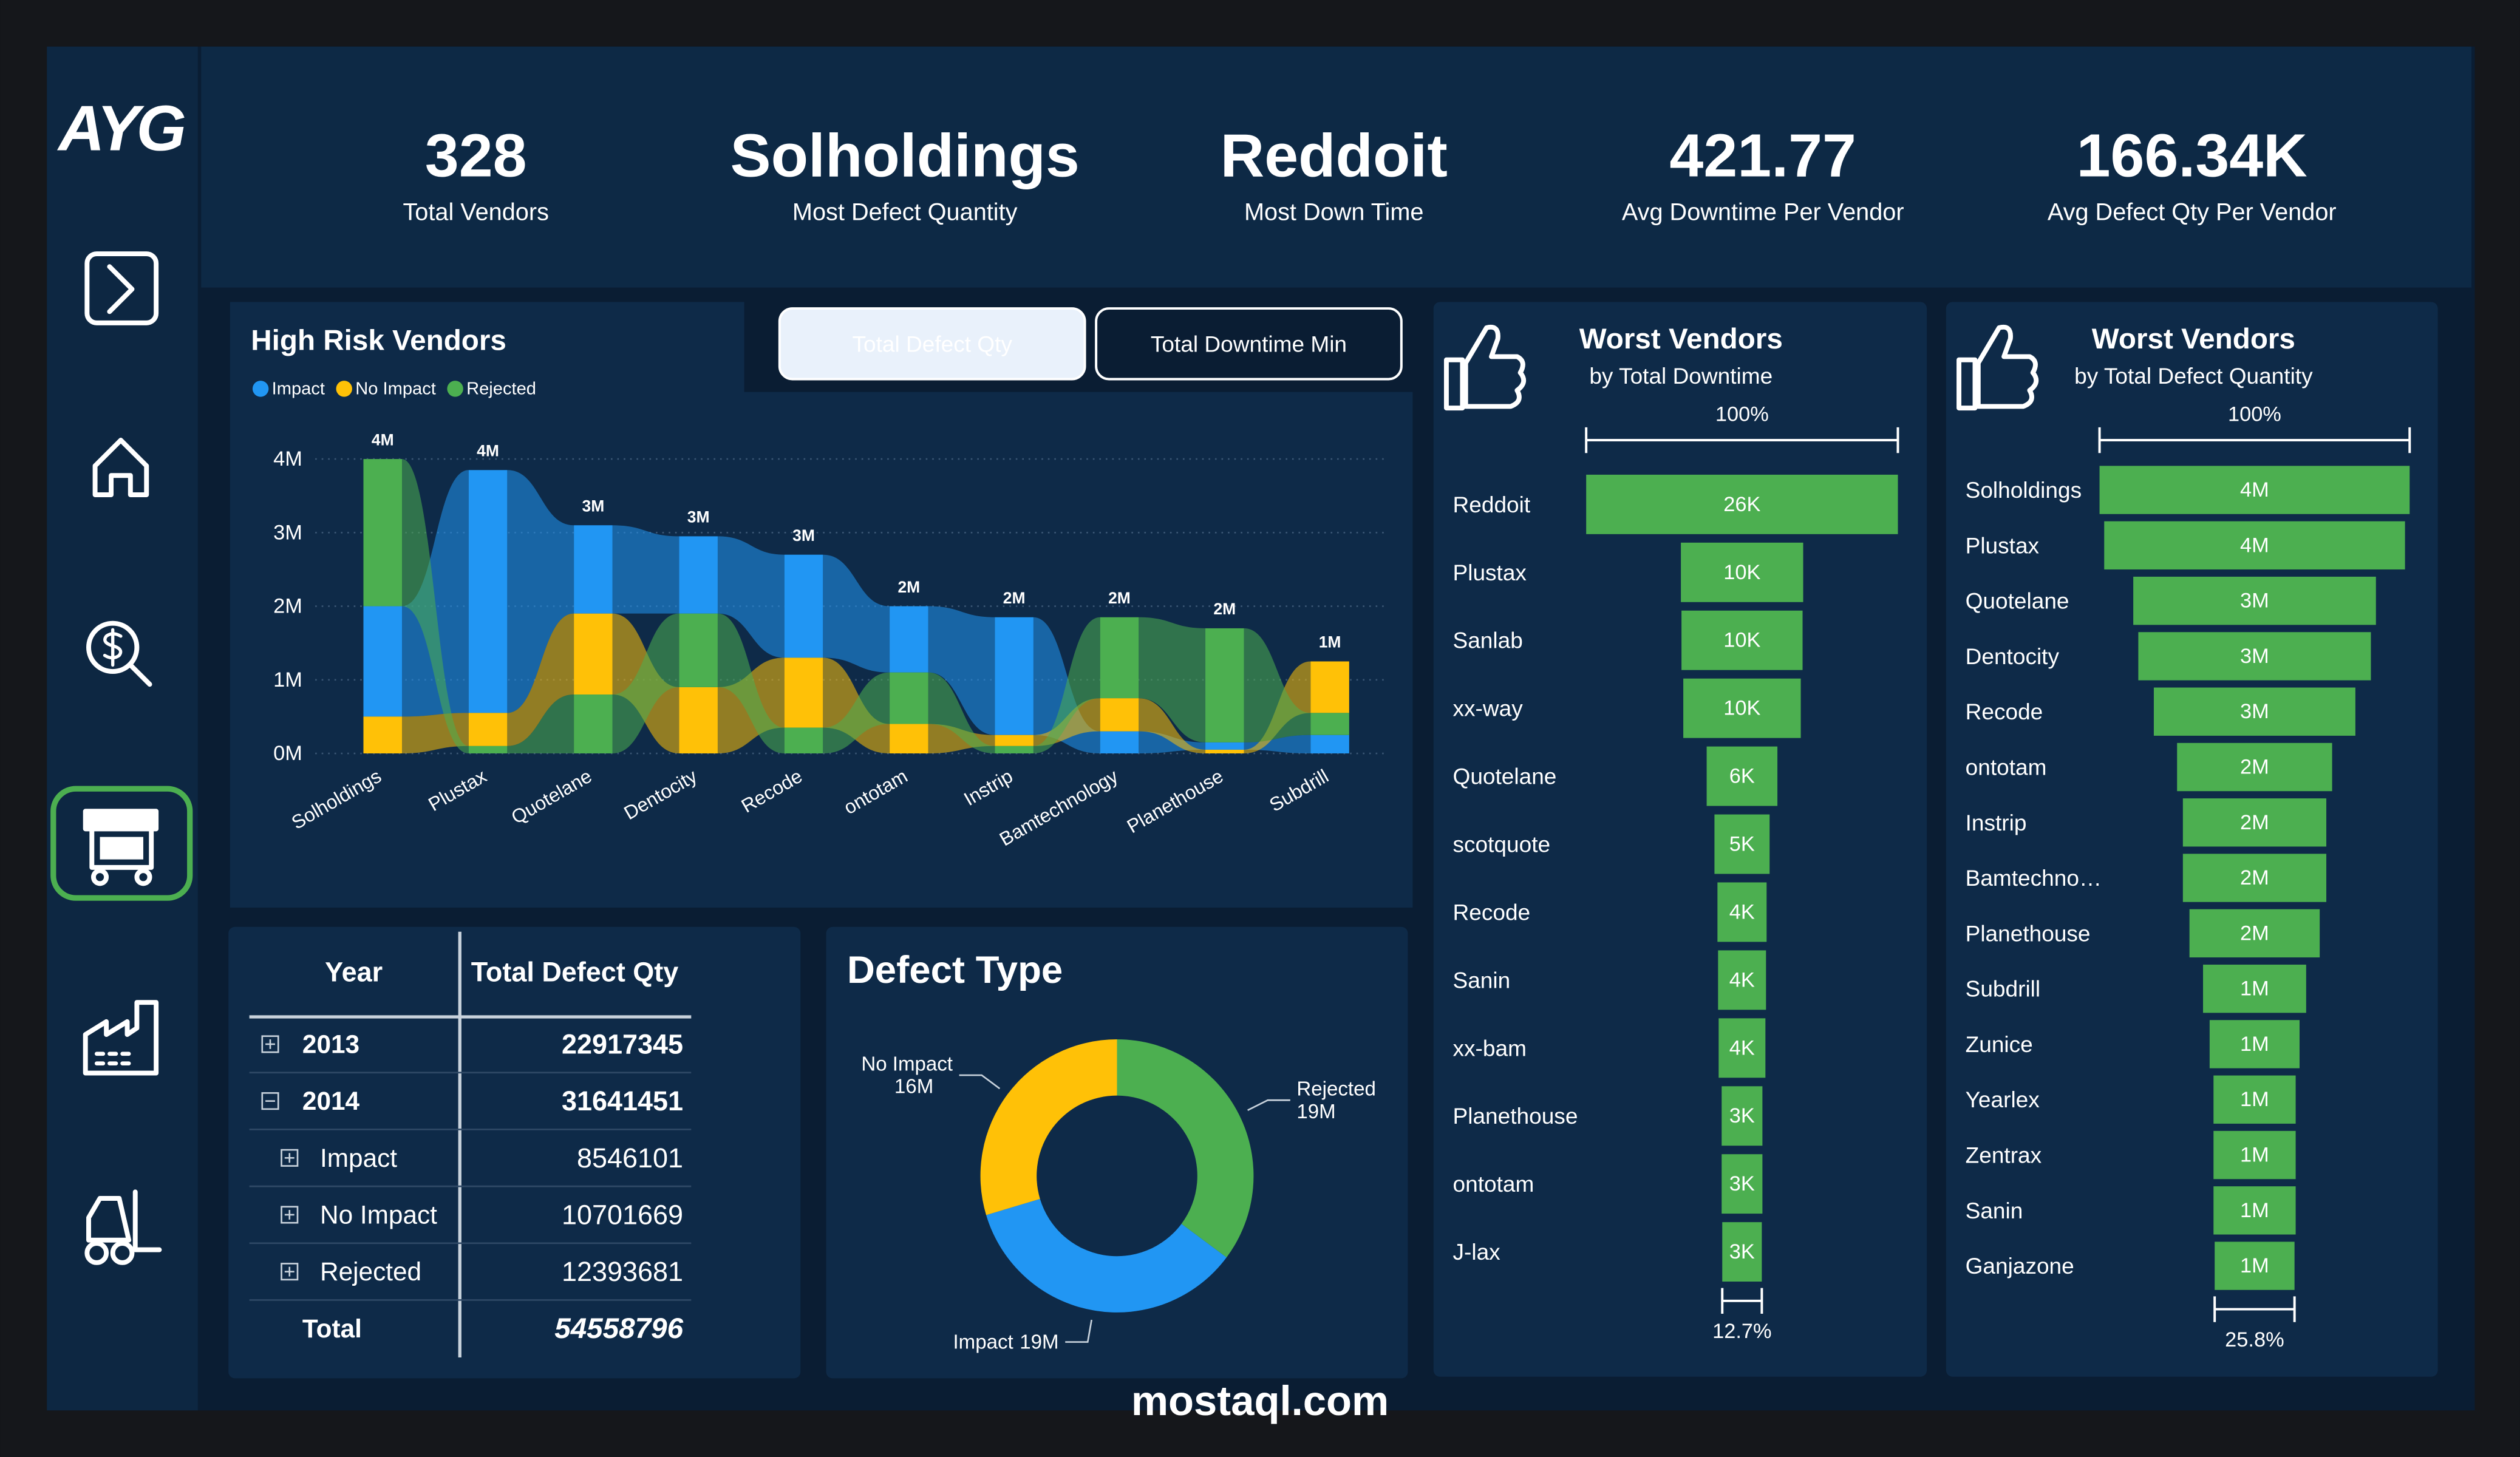  I want to click on total-value: 54558796, so click(618, 1329).